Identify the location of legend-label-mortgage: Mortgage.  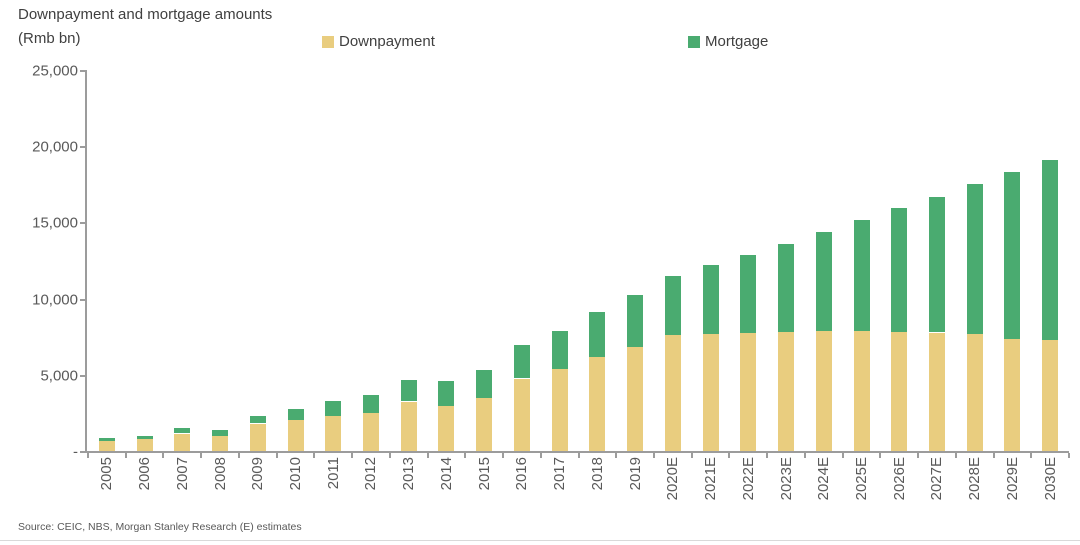
(737, 41).